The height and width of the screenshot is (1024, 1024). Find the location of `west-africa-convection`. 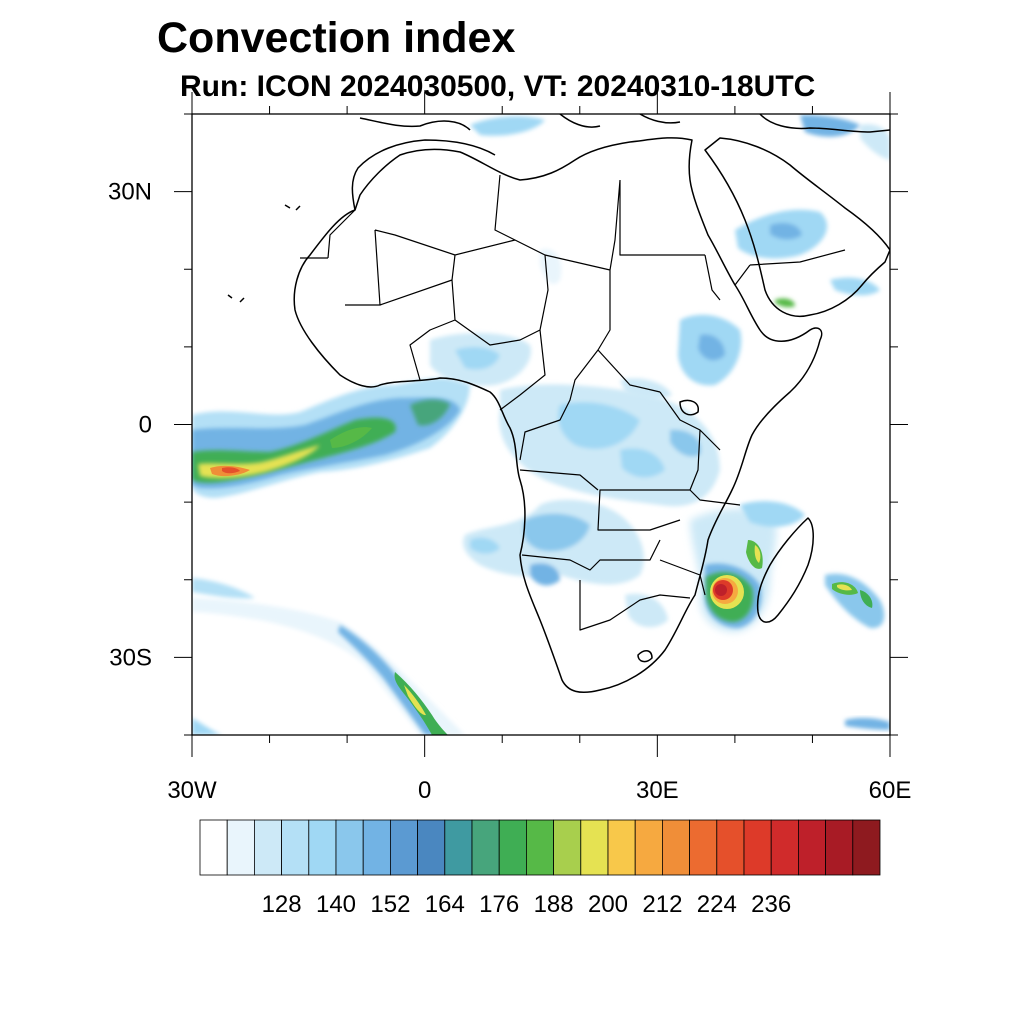

west-africa-convection is located at coordinates (496, 317).